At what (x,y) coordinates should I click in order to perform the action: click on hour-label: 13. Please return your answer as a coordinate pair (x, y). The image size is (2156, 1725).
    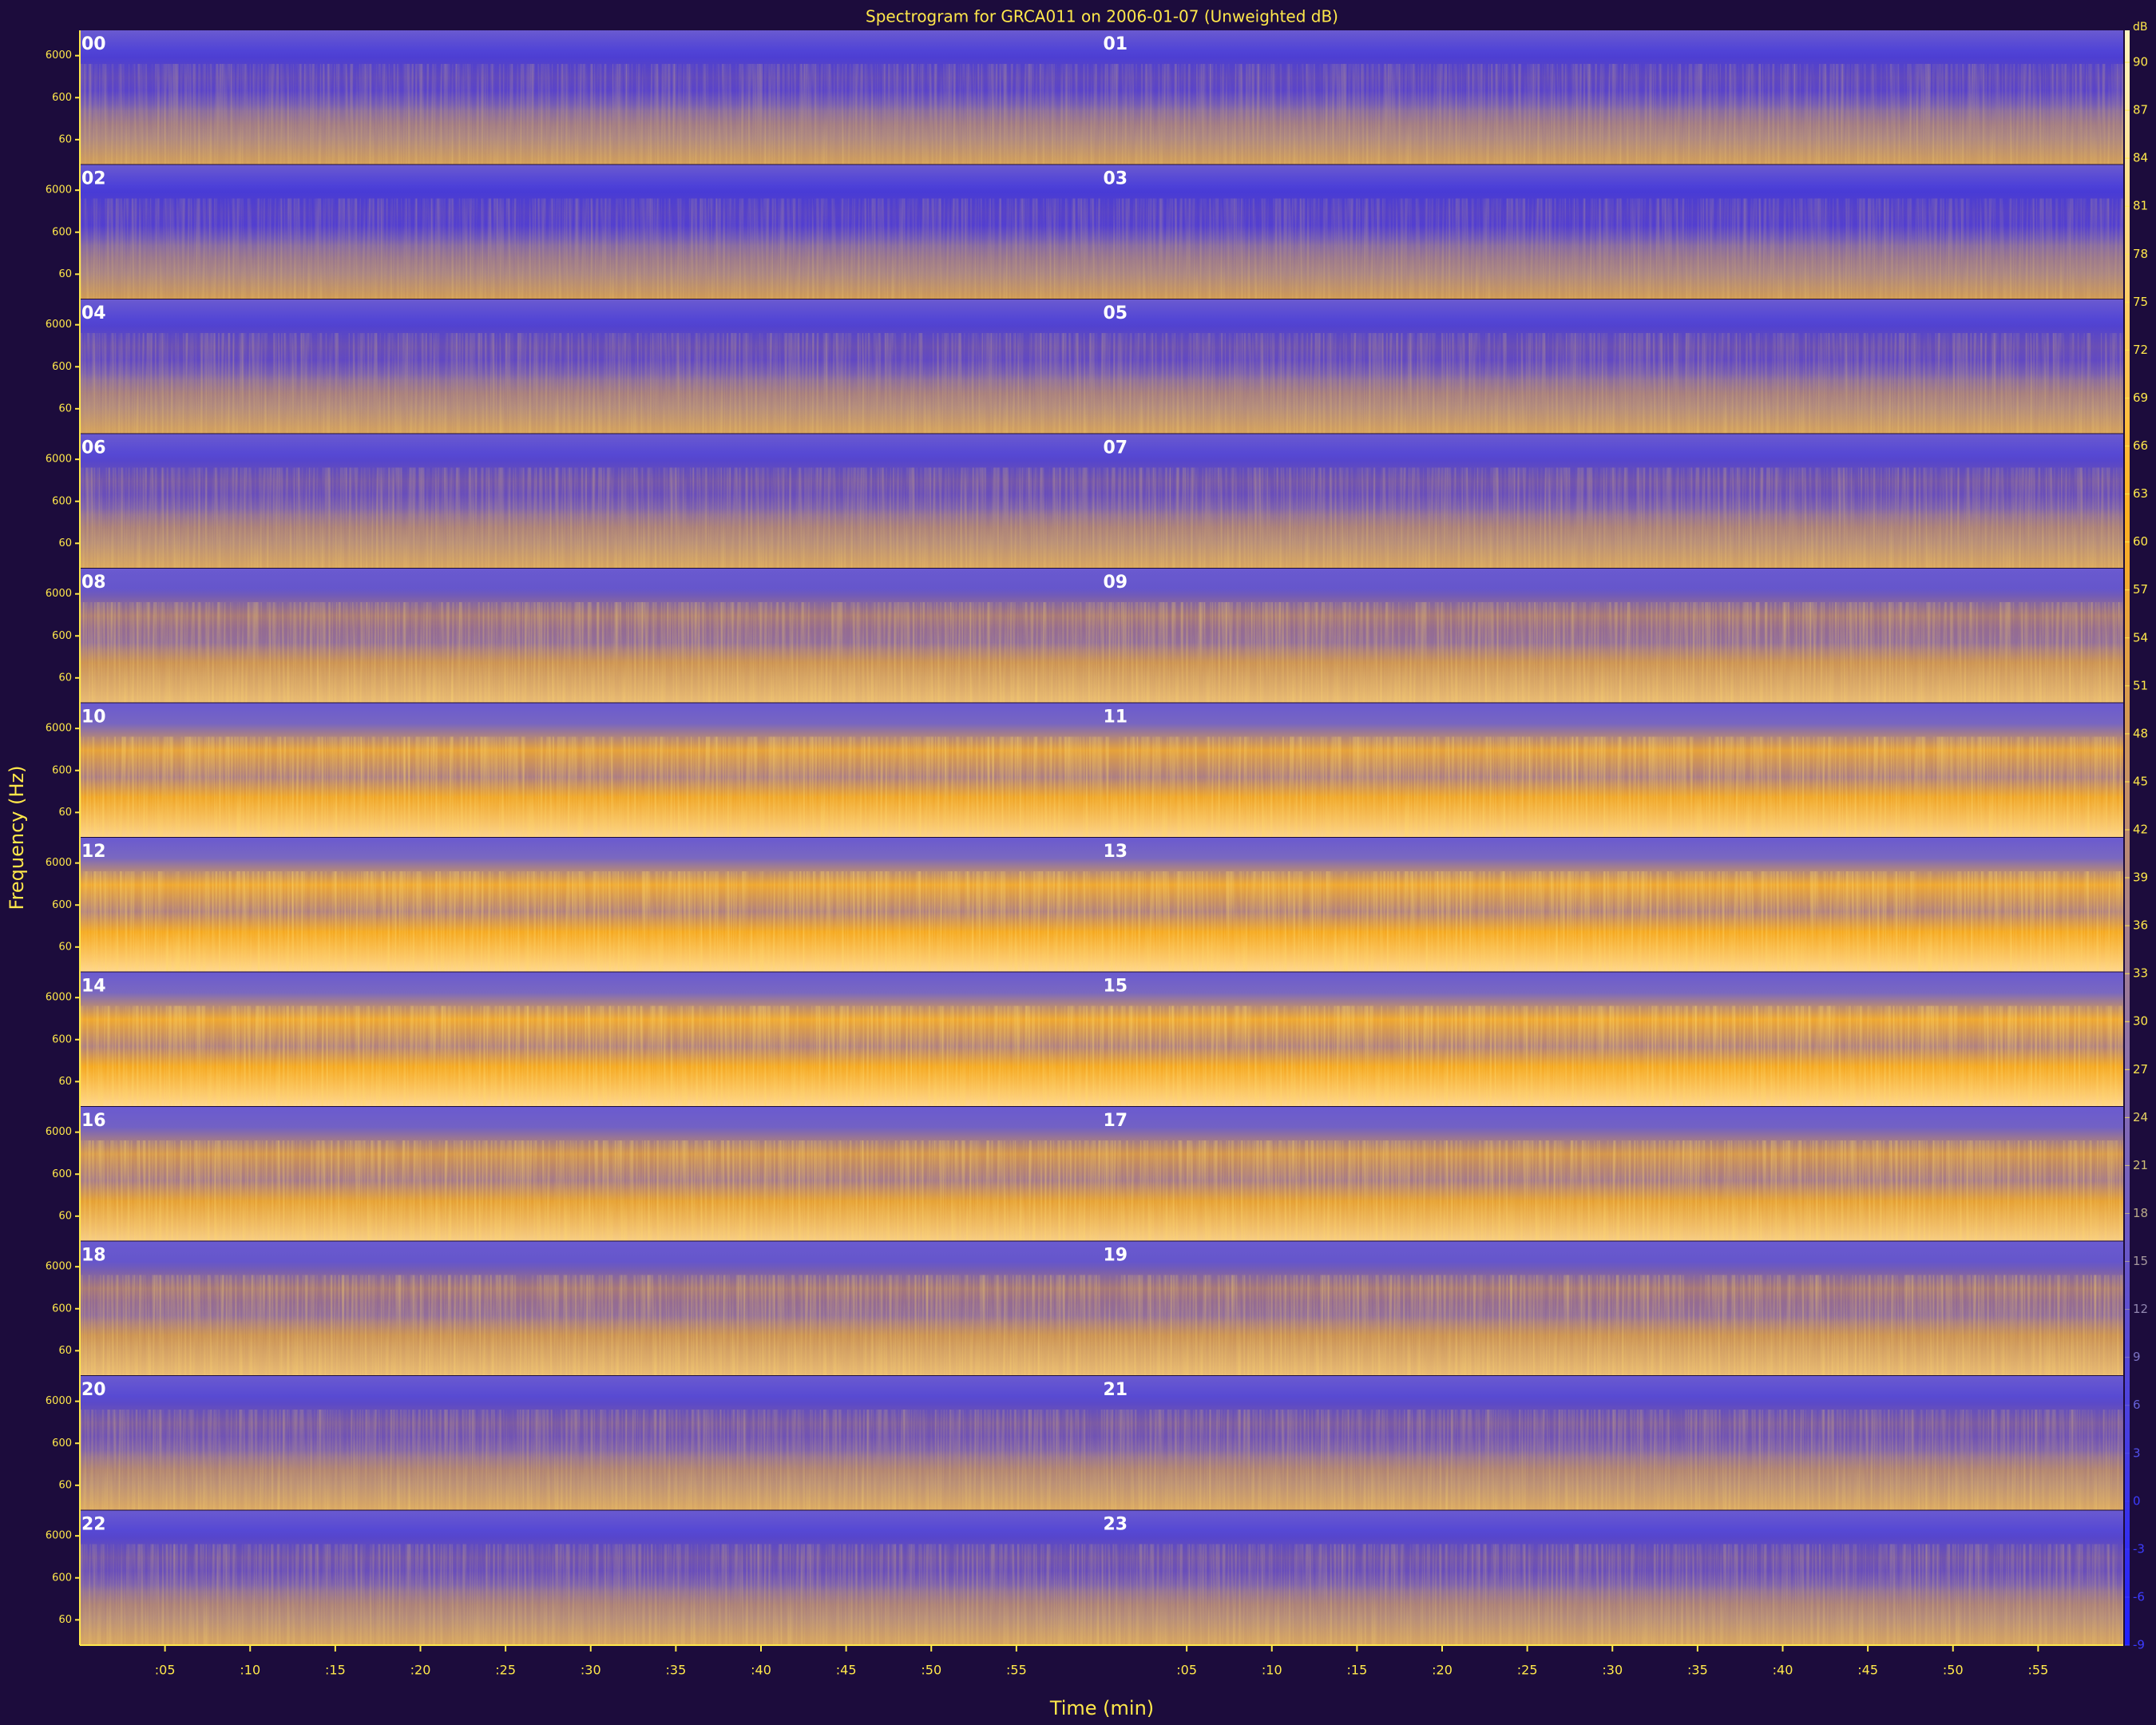
    Looking at the image, I should click on (1116, 852).